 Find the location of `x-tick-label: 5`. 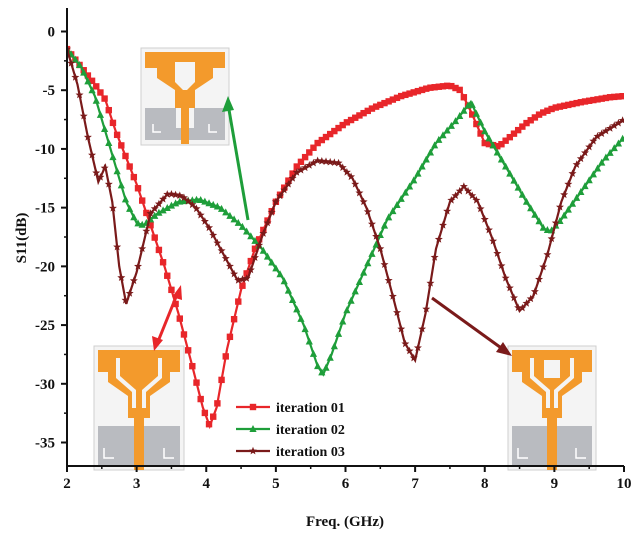

x-tick-label: 5 is located at coordinates (276, 484).